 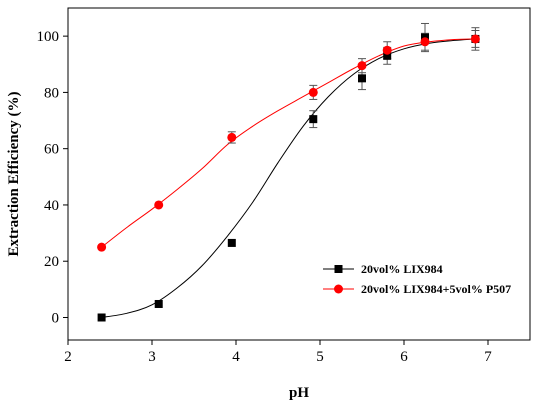 What do you see at coordinates (68, 357) in the screenshot?
I see `x-tick-label: 2` at bounding box center [68, 357].